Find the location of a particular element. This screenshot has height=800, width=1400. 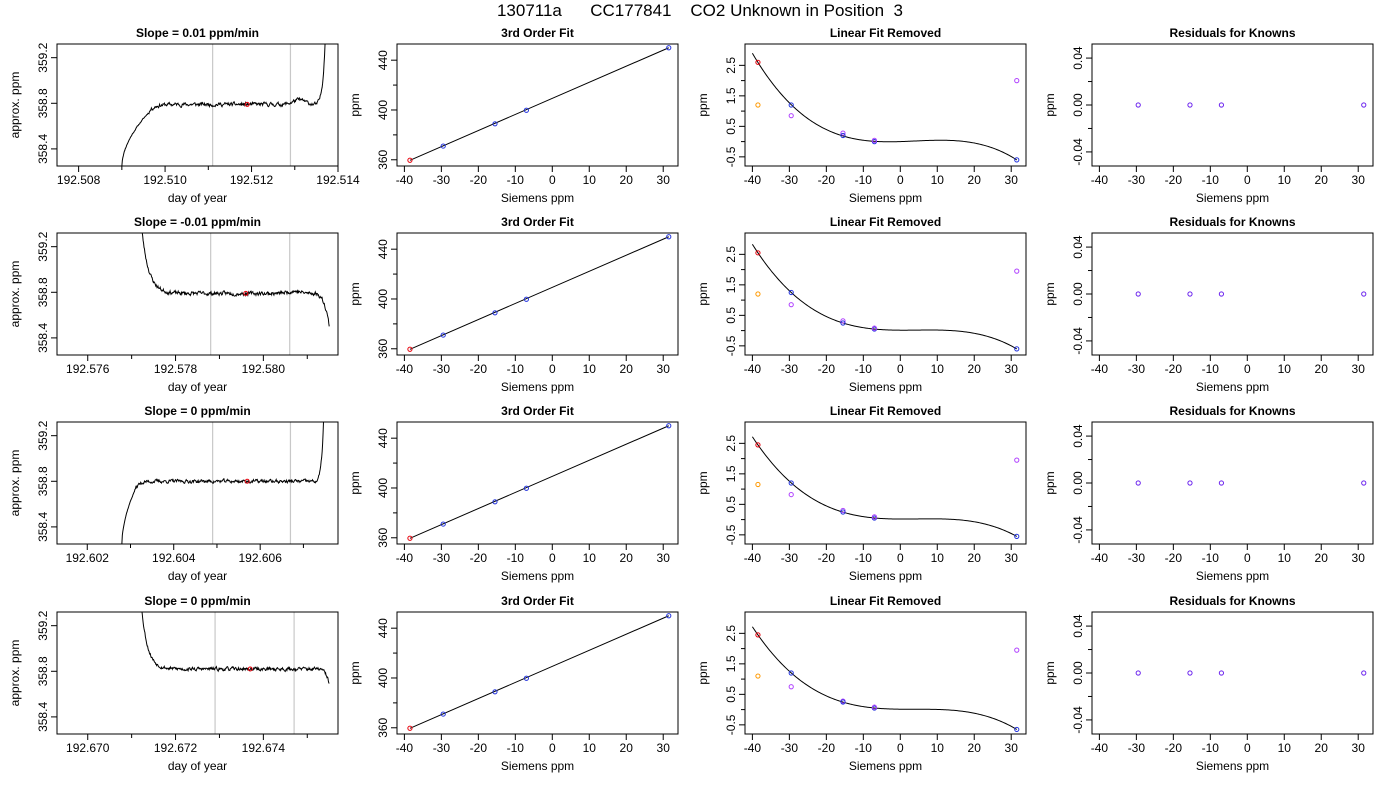

x-tick-label: 192.604 is located at coordinates (174, 558).